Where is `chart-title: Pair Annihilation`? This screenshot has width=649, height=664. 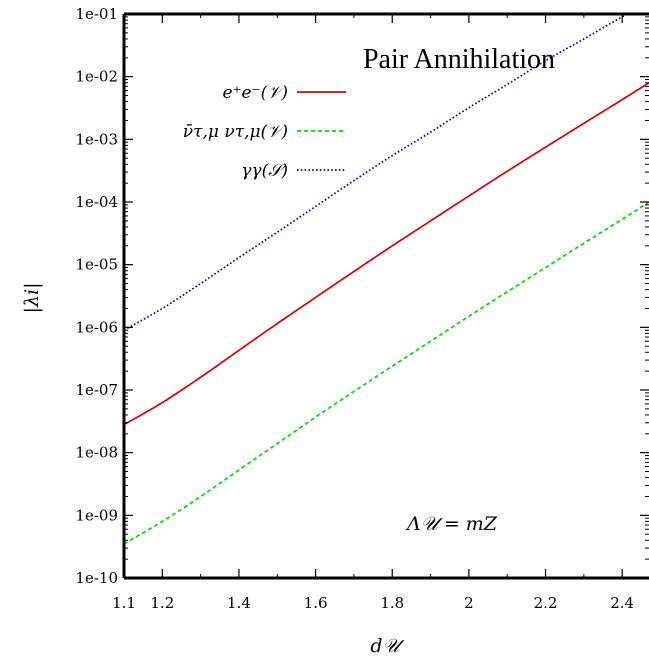
chart-title: Pair Annihilation is located at coordinates (459, 59).